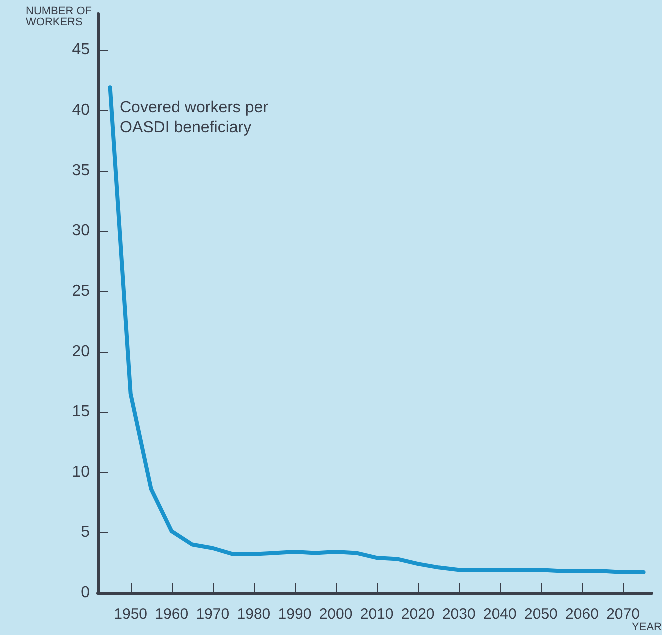 This screenshot has width=662, height=635. I want to click on x-tick-label: 2030, so click(459, 614).